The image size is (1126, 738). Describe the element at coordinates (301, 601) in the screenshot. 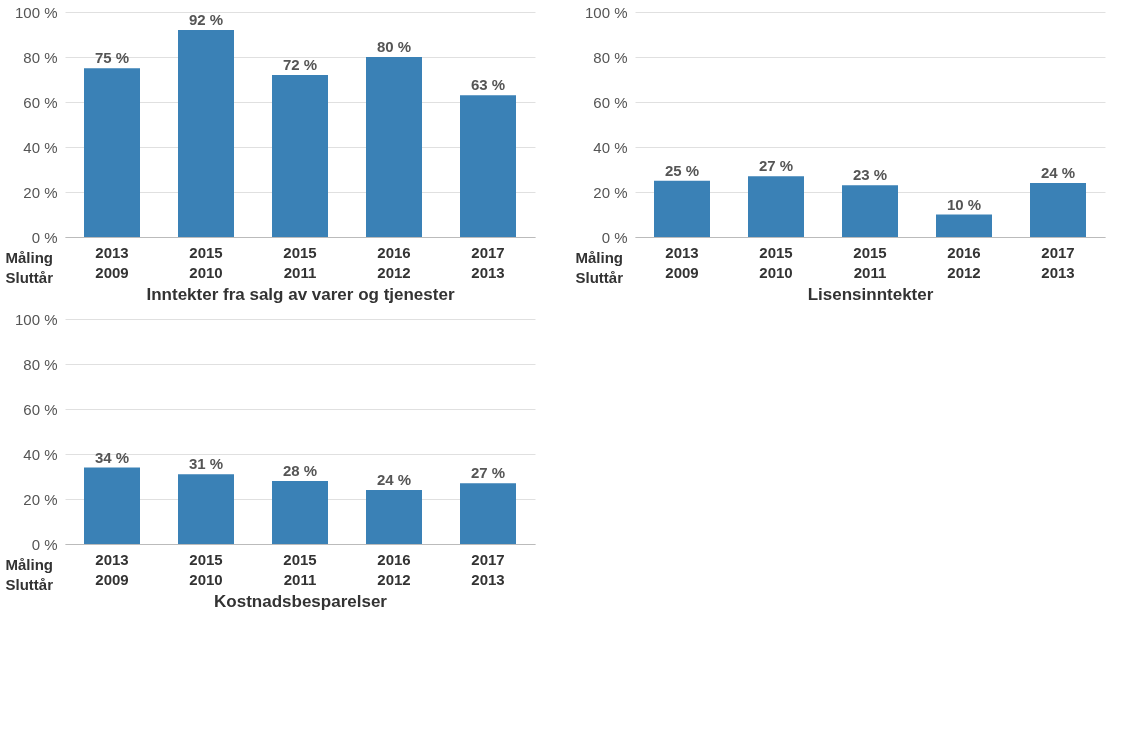

I see `x-axis-title: Kostnadsbesparelser` at that location.